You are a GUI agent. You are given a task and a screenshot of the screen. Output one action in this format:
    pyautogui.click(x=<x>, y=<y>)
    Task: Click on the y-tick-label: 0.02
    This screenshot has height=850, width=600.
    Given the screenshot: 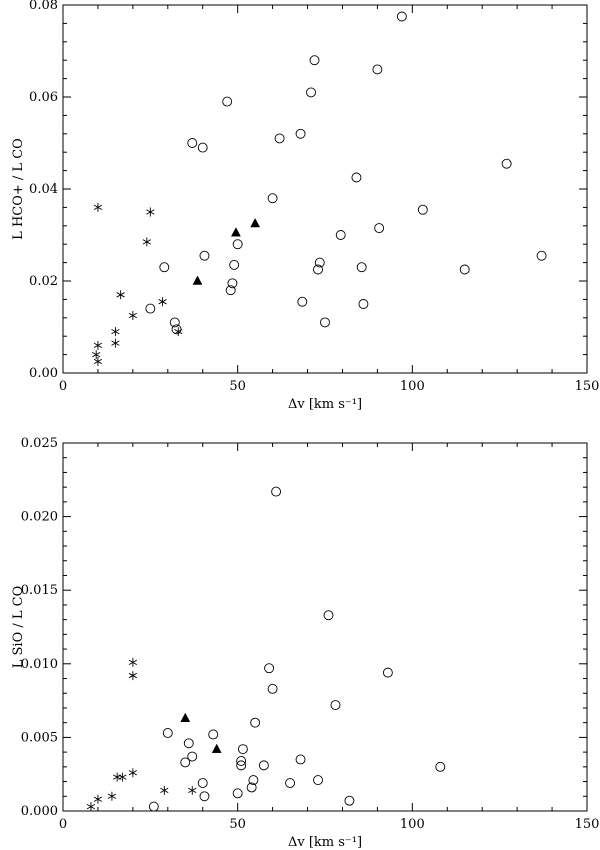 What is the action you would take?
    pyautogui.click(x=43, y=281)
    